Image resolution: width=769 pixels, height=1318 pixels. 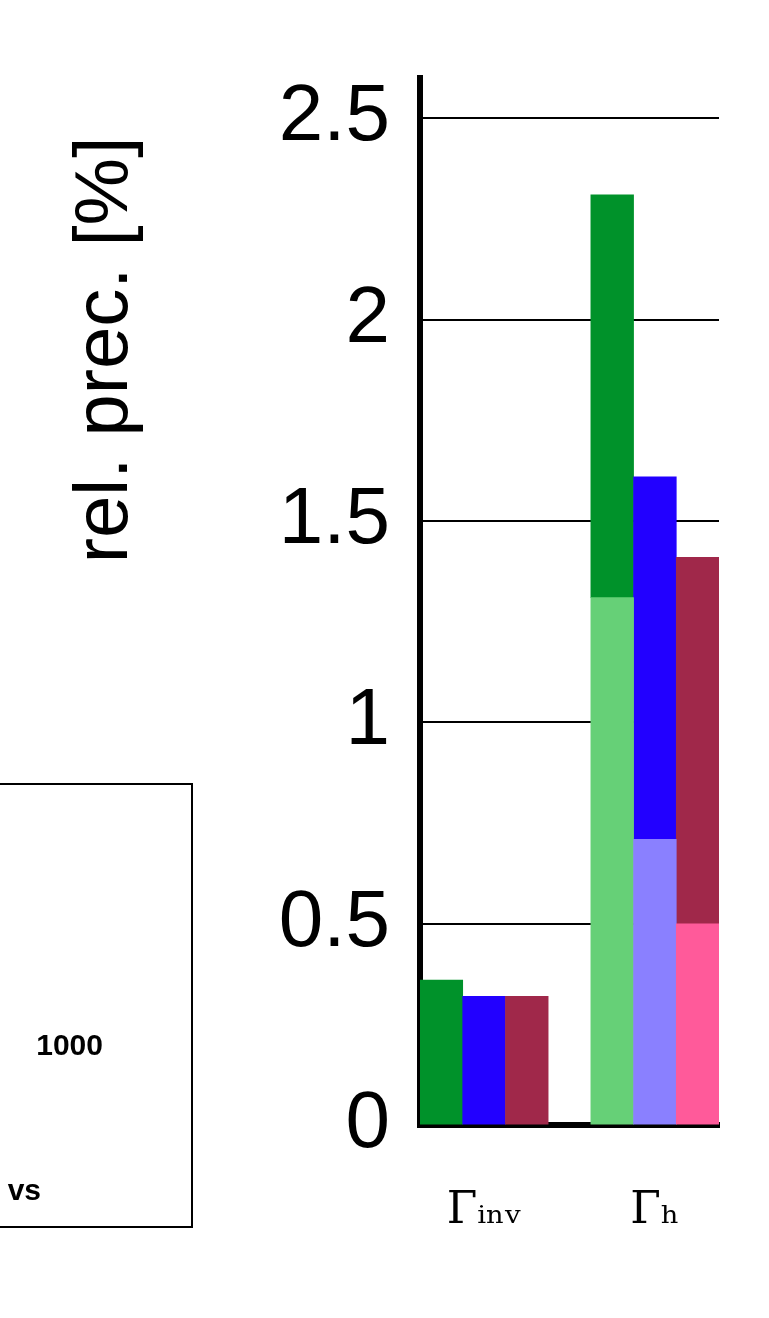 I want to click on y-tick-label: 1, so click(x=367, y=717).